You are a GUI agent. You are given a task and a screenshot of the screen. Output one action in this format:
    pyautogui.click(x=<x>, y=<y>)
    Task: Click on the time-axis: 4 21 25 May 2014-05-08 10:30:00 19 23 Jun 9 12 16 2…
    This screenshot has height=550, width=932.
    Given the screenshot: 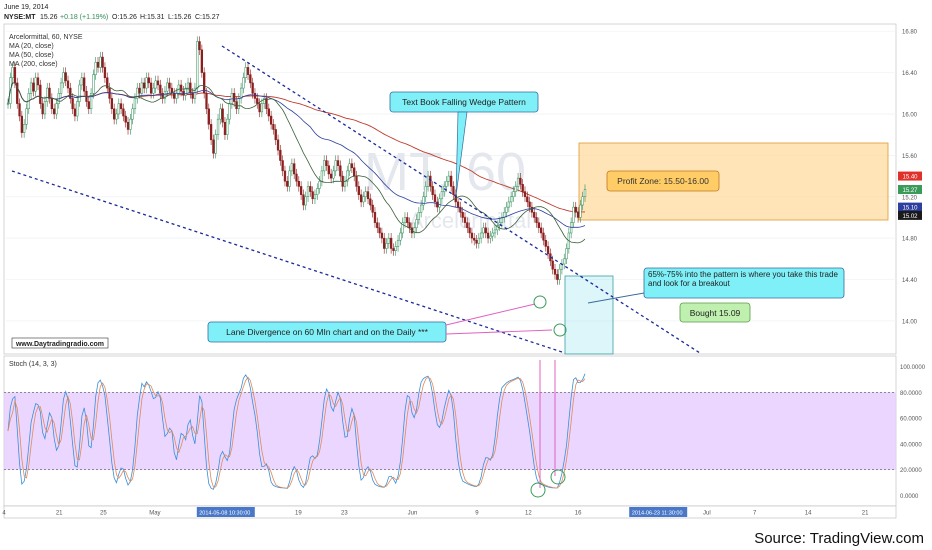 What is the action you would take?
    pyautogui.click(x=435, y=512)
    